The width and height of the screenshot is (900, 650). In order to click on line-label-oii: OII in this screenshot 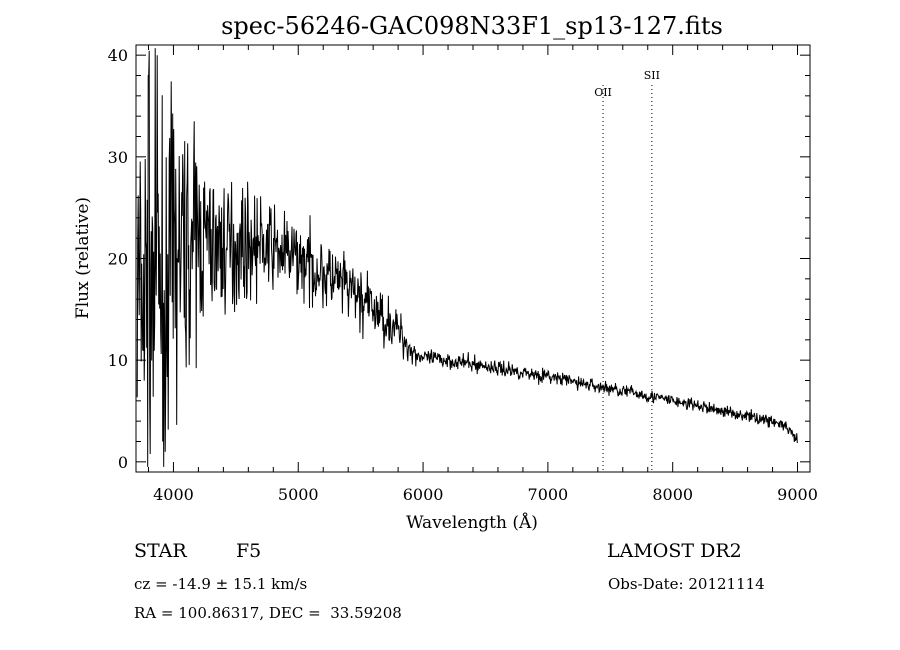, I will do `click(603, 92)`.